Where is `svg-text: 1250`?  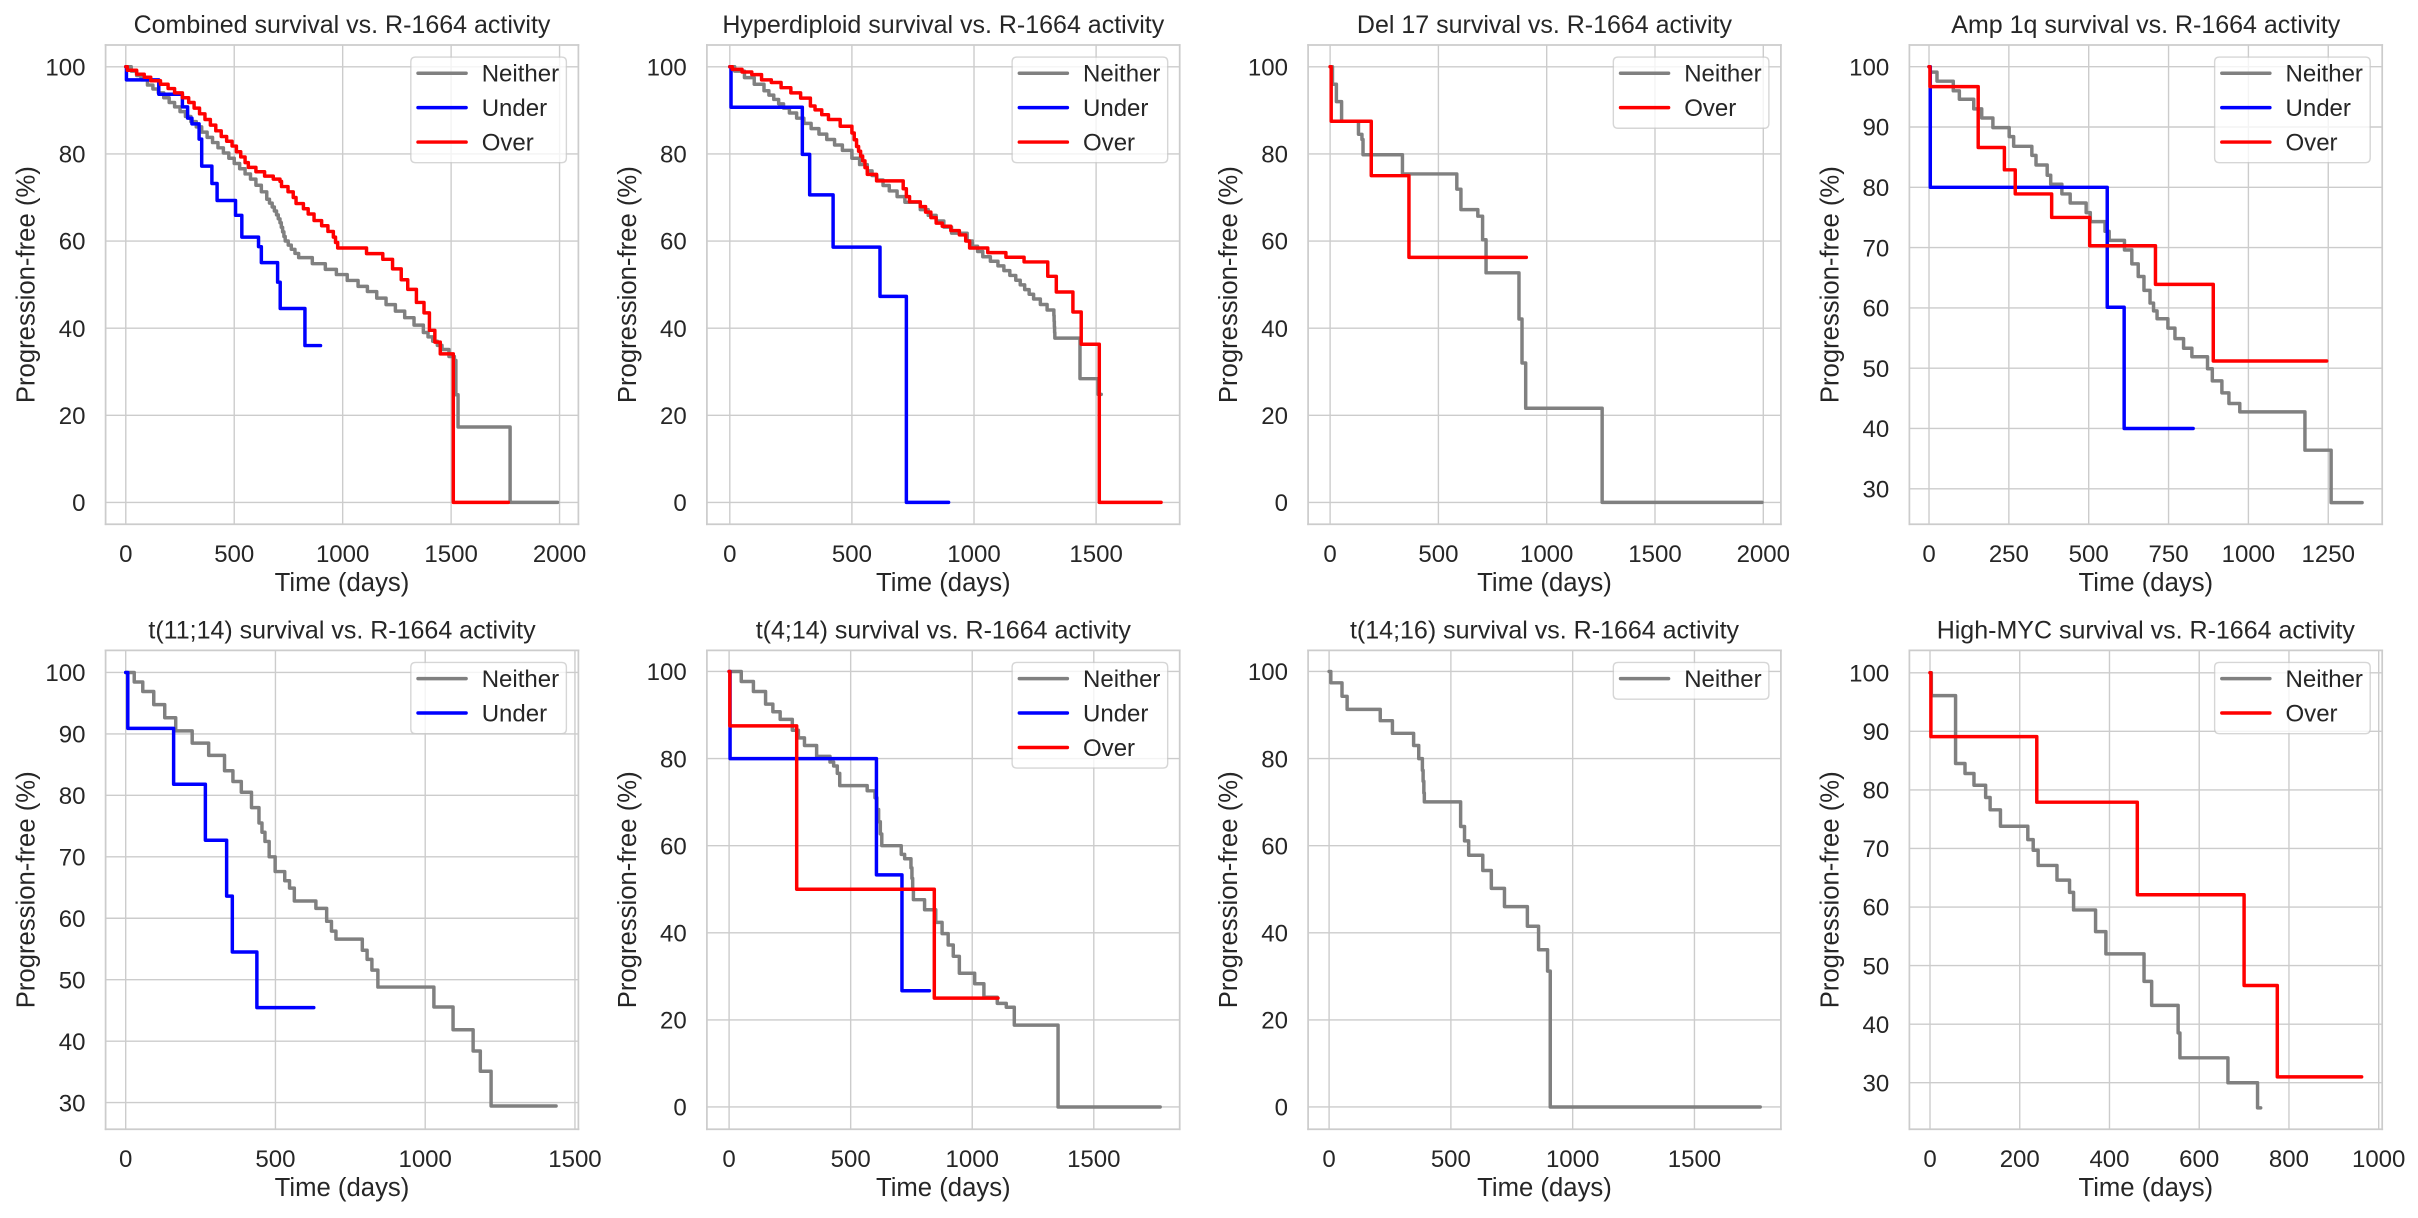
svg-text: 1250 is located at coordinates (2328, 554).